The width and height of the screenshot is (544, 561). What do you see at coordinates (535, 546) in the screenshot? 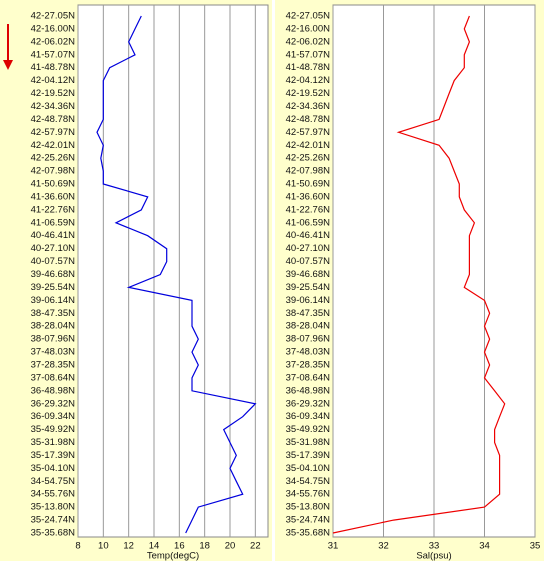
I see `x-tick-label: 35` at bounding box center [535, 546].